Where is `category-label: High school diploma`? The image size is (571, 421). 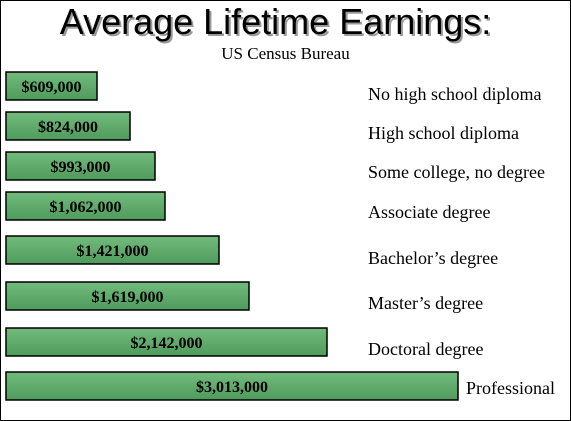 category-label: High school diploma is located at coordinates (443, 133).